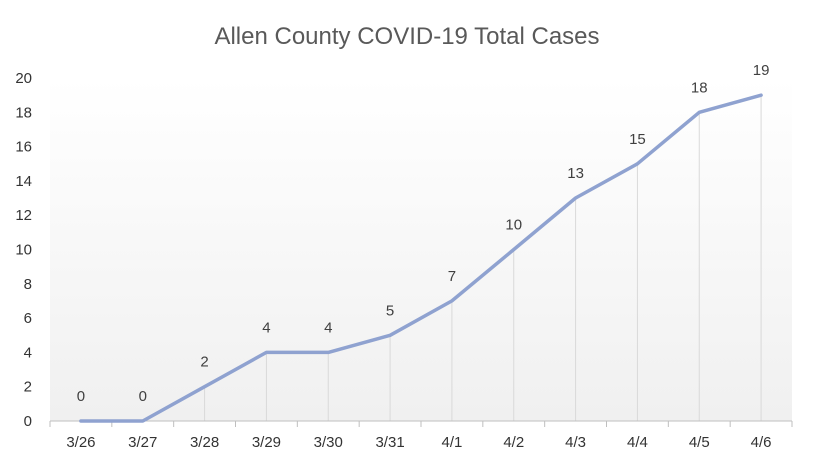 Image resolution: width=814 pixels, height=474 pixels. I want to click on y-tick-label: 8, so click(28, 284).